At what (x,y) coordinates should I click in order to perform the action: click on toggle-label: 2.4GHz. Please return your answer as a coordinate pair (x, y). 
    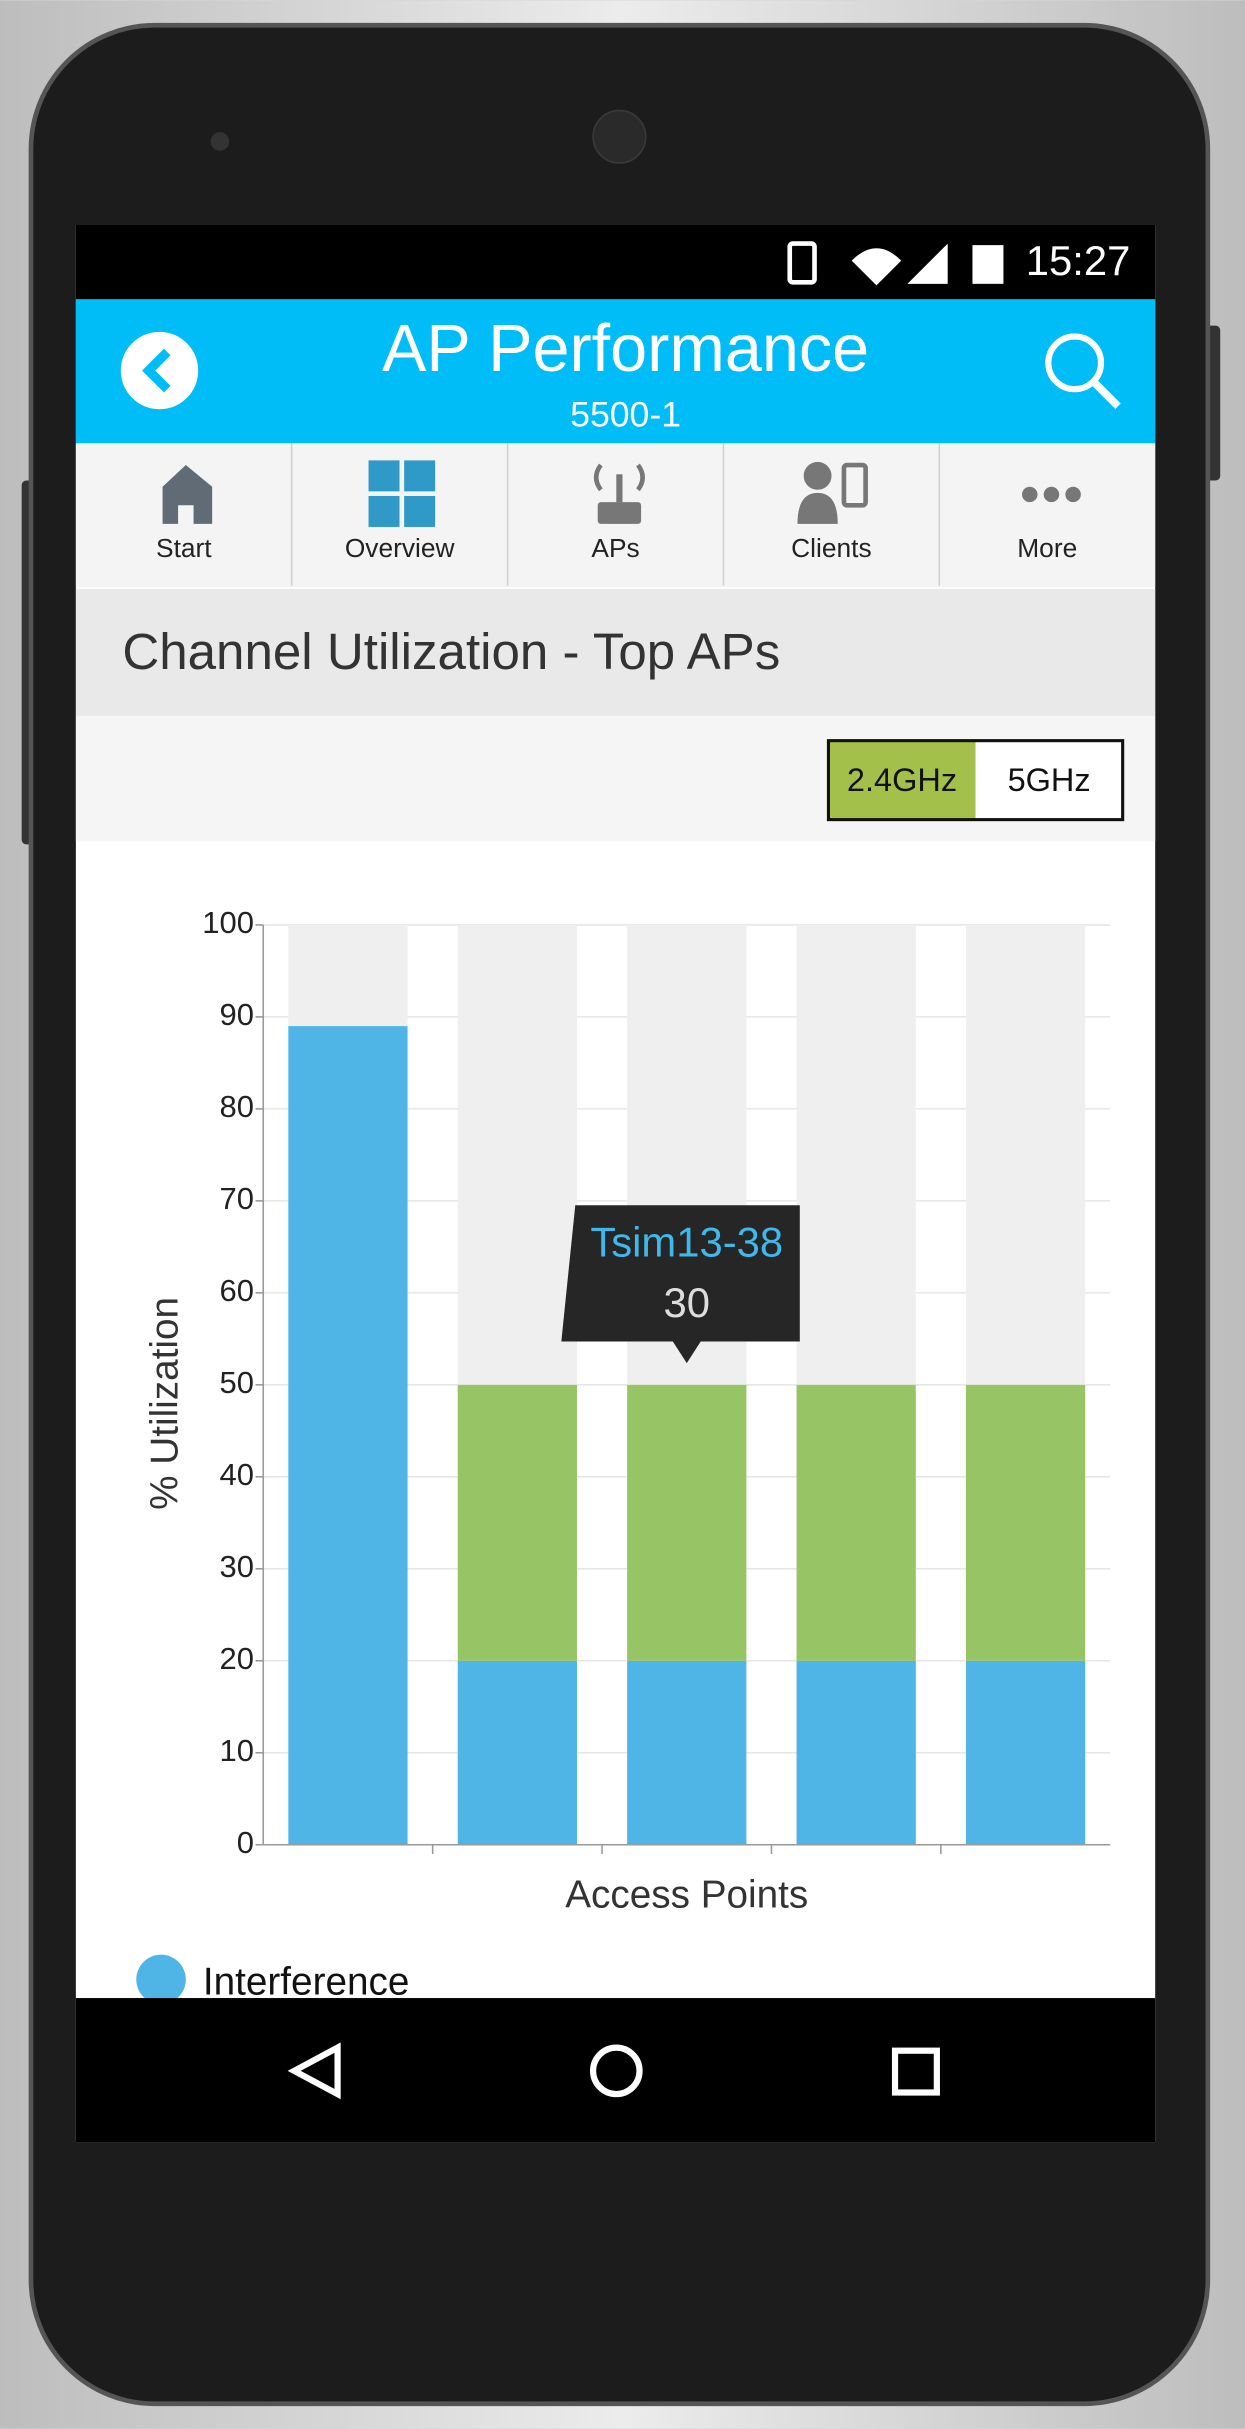
    Looking at the image, I should click on (902, 780).